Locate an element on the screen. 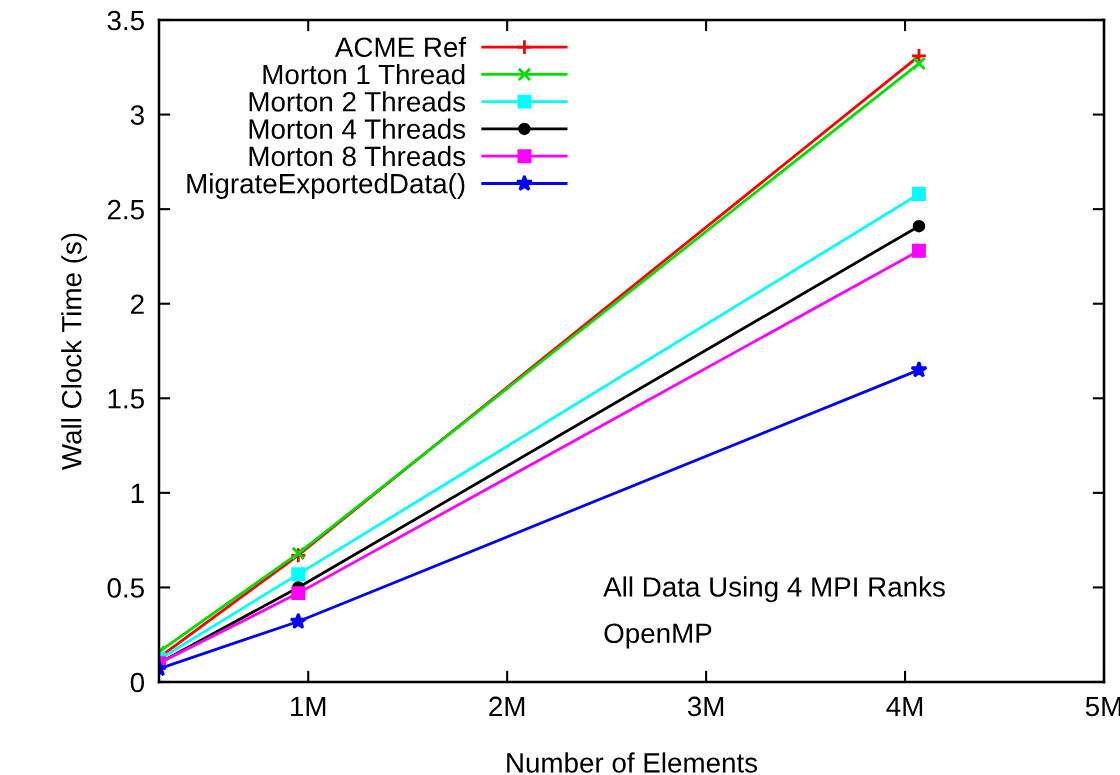 This screenshot has width=1120, height=775. annotation: All Data Using 4 MPI Ranks is located at coordinates (774, 589).